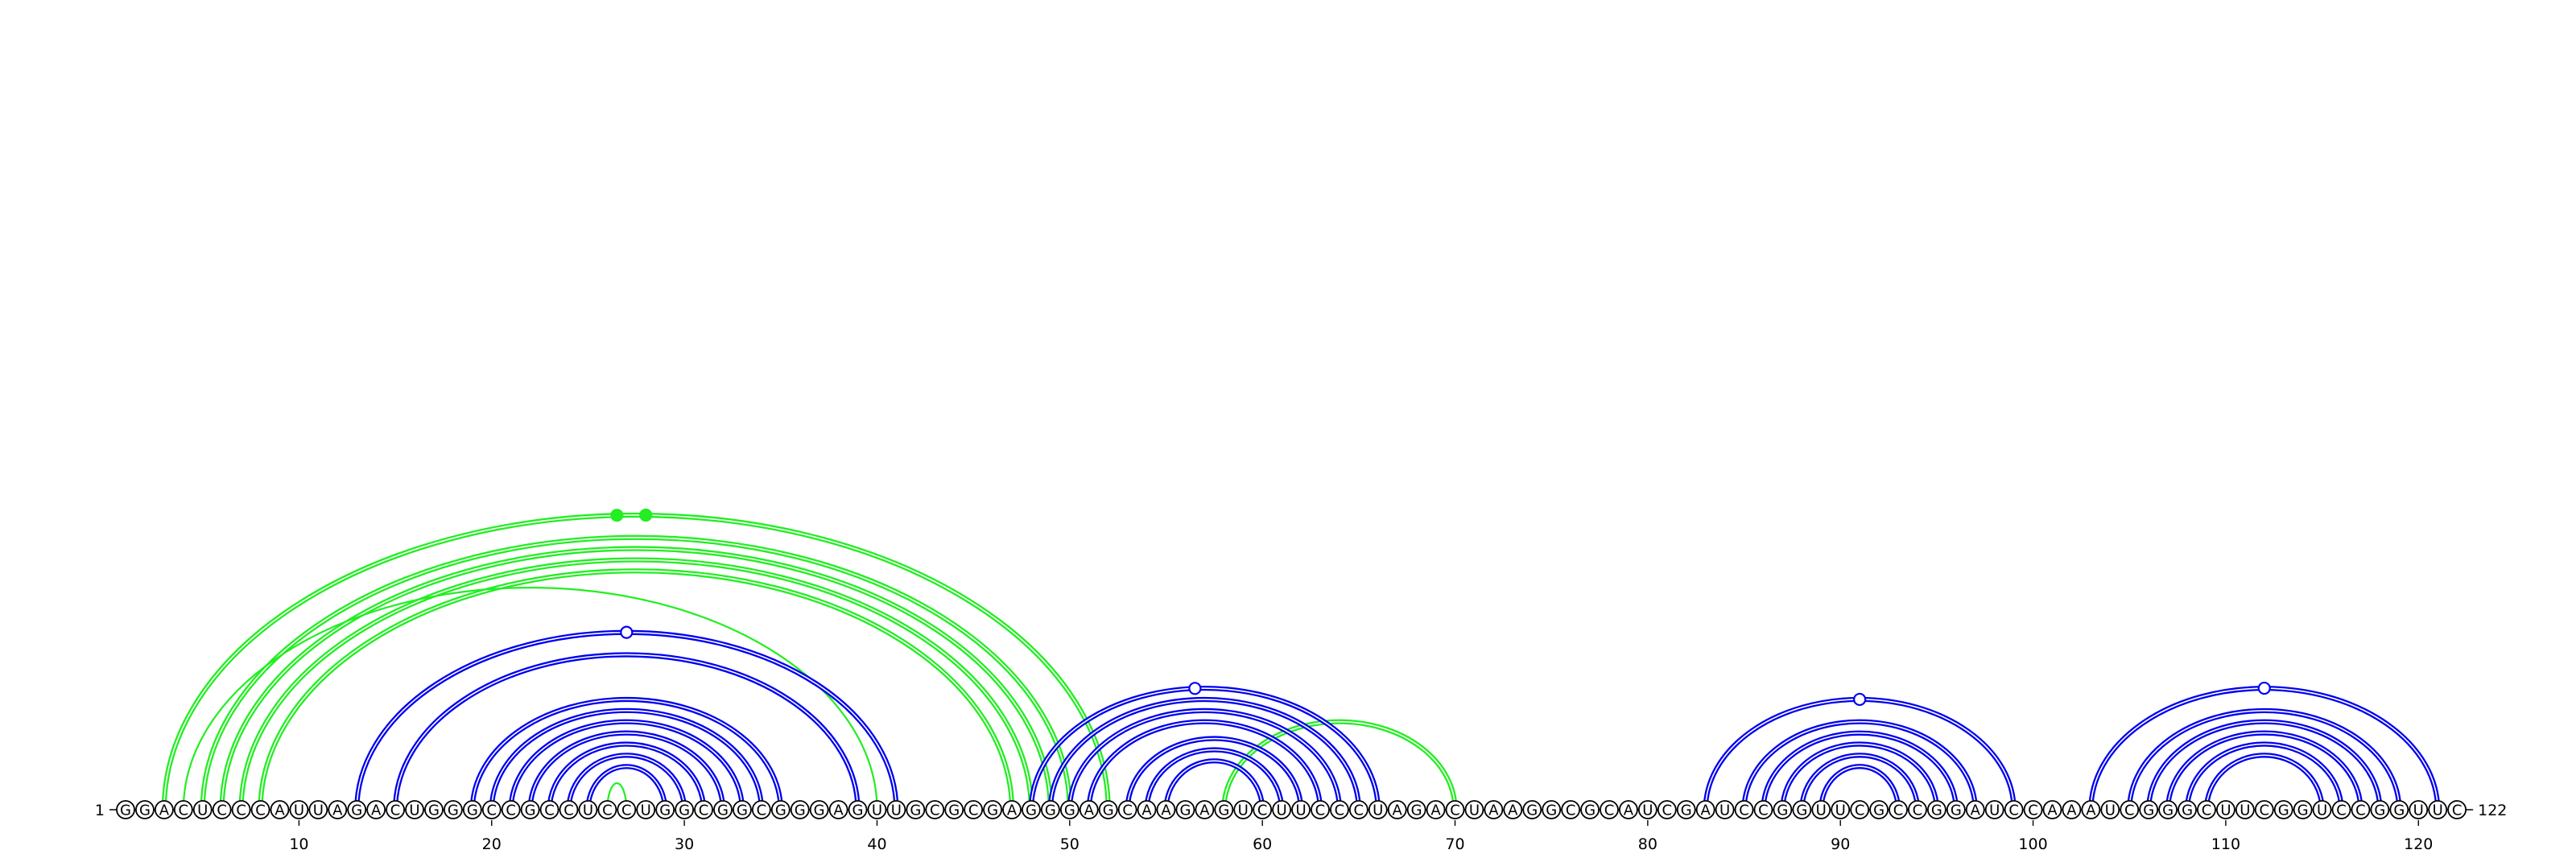 Image resolution: width=2576 pixels, height=858 pixels. Describe the element at coordinates (1301, 827) in the screenshot. I see `axis-layer: 1 122 10 20 30 40 50 60 70 80 90 100 110 120` at that location.